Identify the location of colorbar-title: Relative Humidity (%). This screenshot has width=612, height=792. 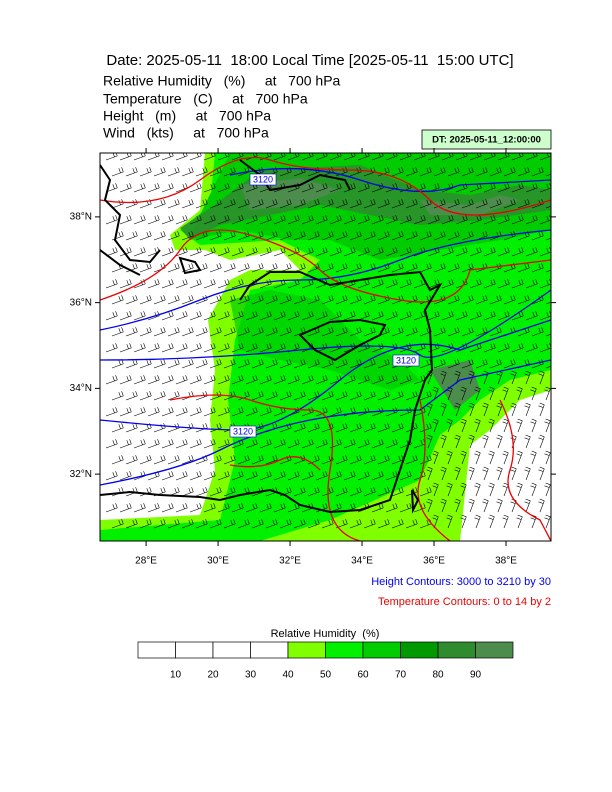
(325, 634).